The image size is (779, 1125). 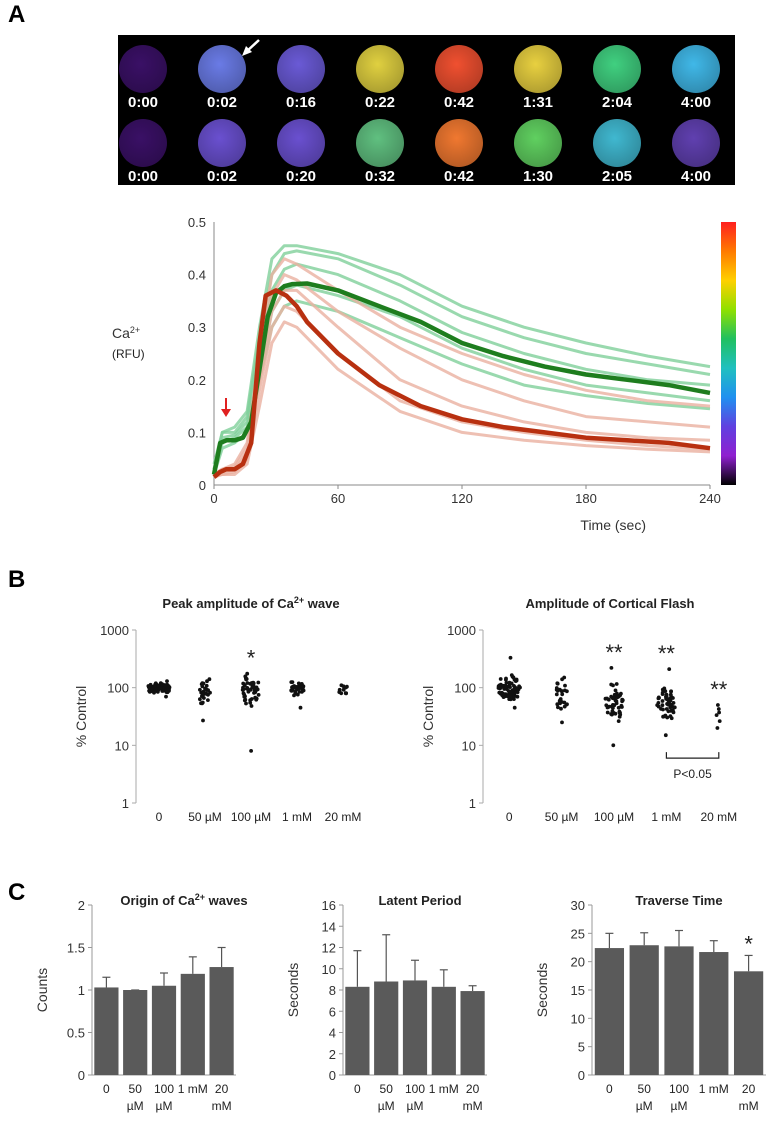 What do you see at coordinates (692, 774) in the screenshot?
I see `bracket-label: P<0.05` at bounding box center [692, 774].